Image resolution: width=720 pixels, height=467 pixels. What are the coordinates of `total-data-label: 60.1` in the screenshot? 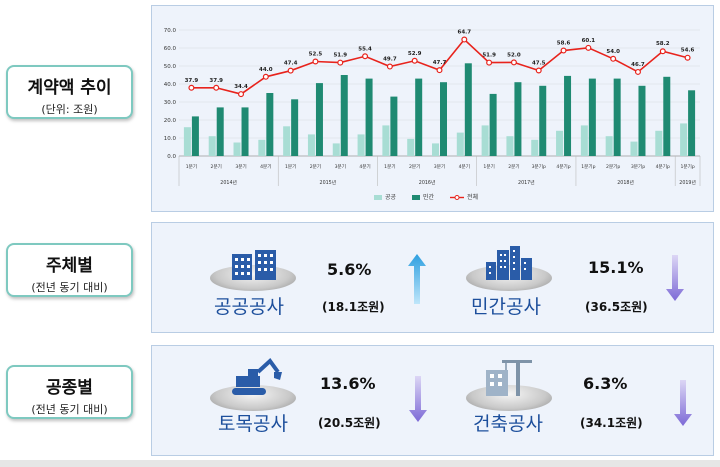 It's located at (589, 41).